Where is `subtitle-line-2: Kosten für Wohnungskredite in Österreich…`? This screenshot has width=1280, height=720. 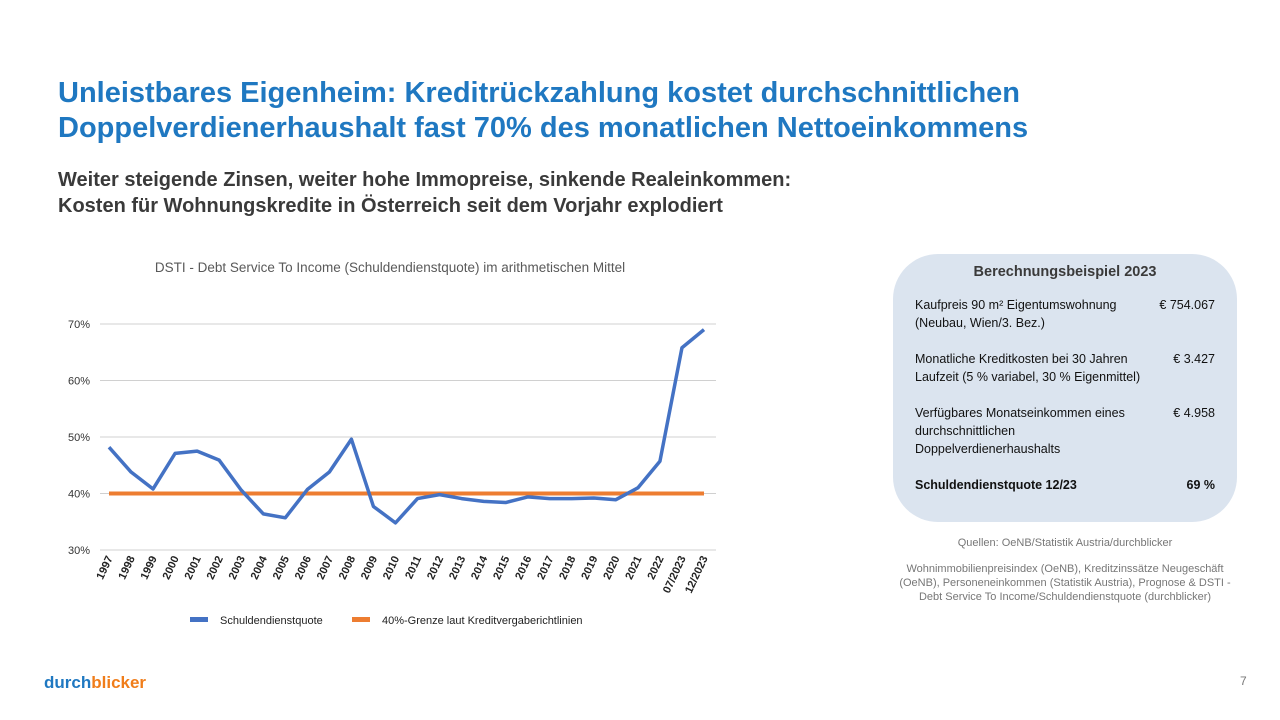 subtitle-line-2: Kosten für Wohnungskredite in Österreich… is located at coordinates (390, 206).